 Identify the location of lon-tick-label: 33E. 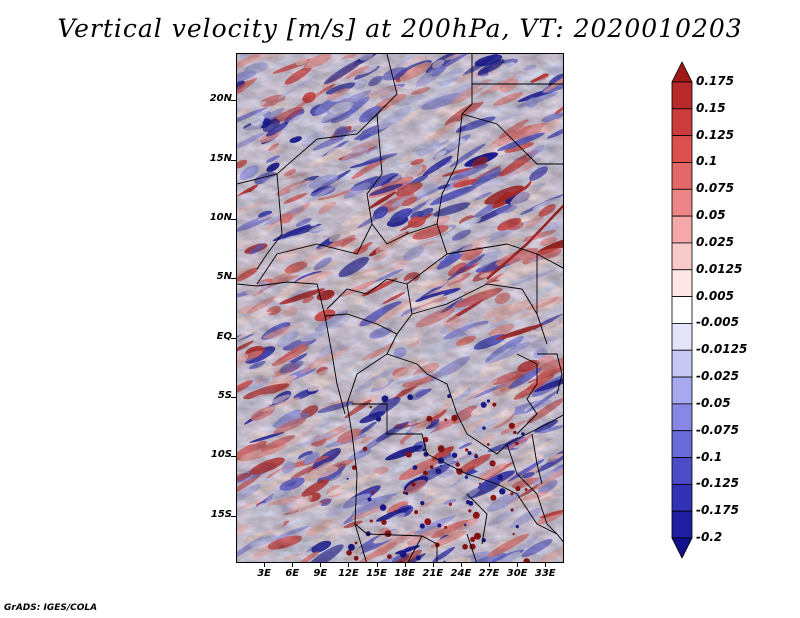
(545, 573).